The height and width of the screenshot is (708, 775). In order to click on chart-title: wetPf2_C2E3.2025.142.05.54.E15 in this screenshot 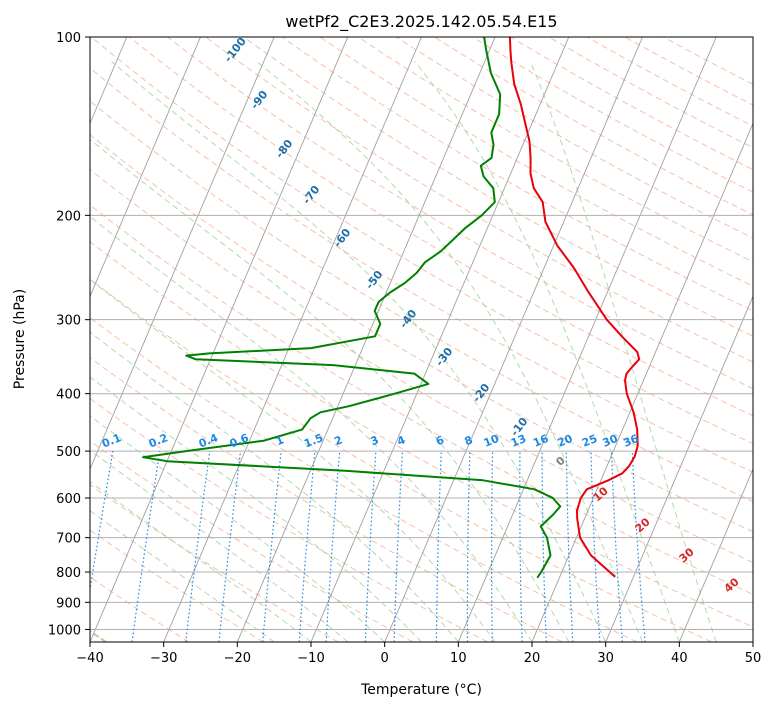, I will do `click(421, 22)`.